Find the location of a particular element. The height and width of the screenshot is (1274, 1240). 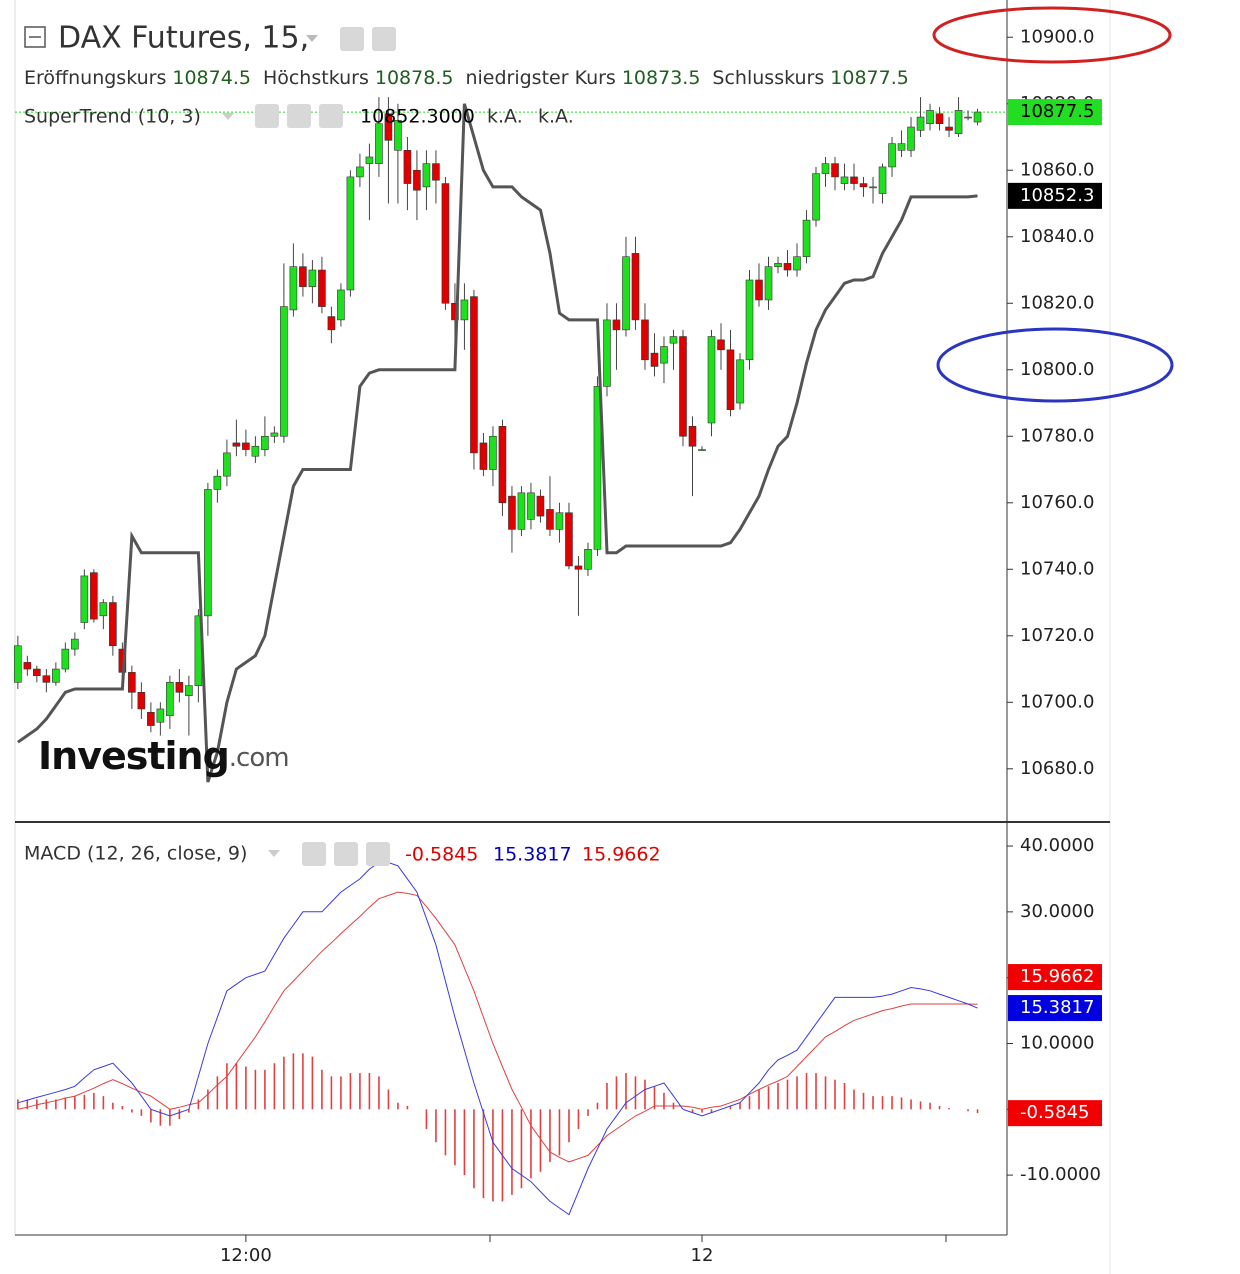

signal-value: 15.9662 is located at coordinates (621, 855).